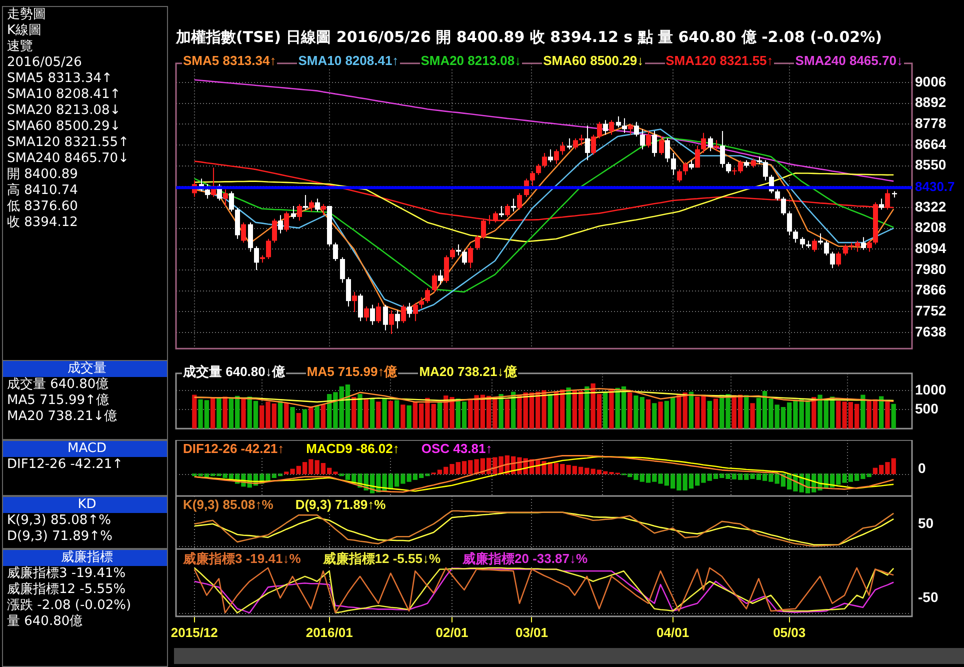 The height and width of the screenshot is (667, 964). I want to click on text: 2016/05/26, so click(44, 63).